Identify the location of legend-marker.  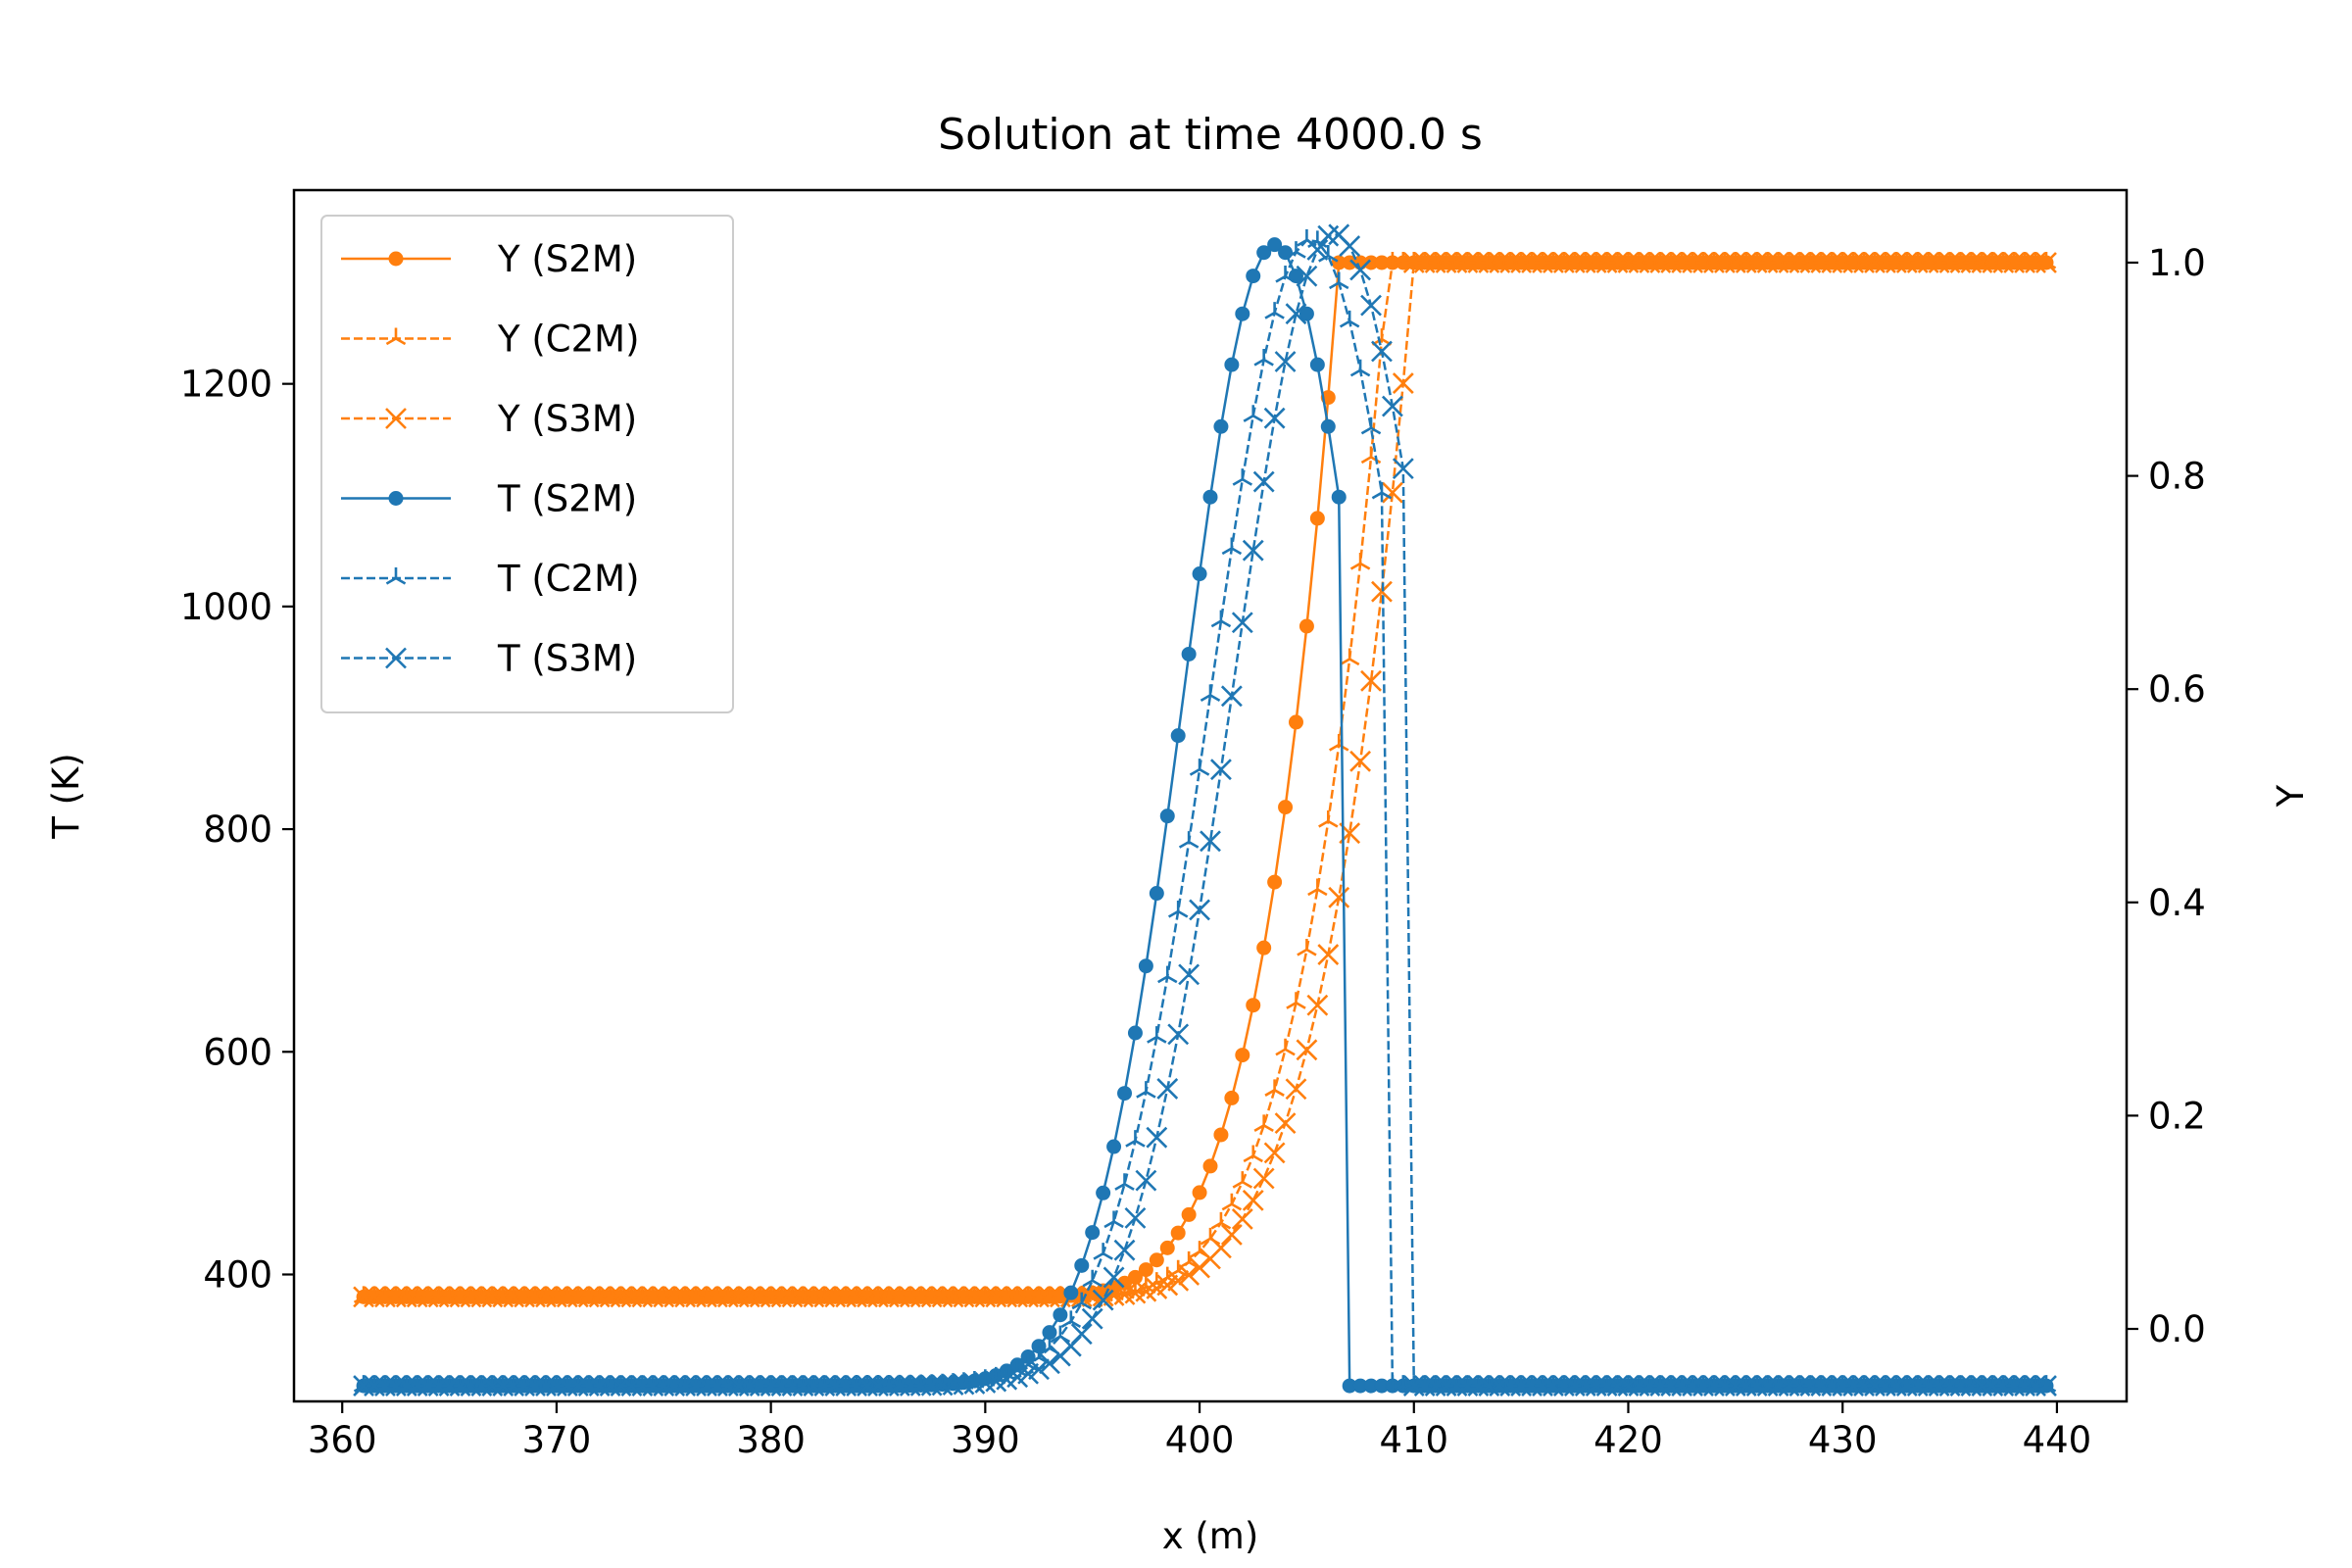
(396, 418).